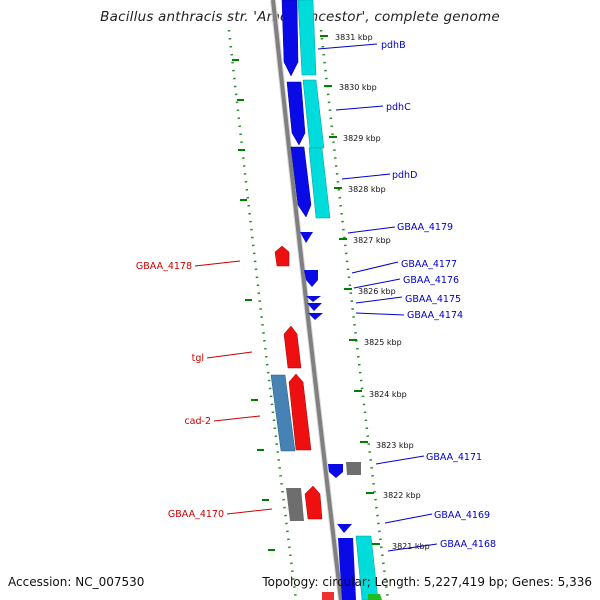 This screenshot has width=600, height=600. Describe the element at coordinates (283, 413) in the screenshot. I see `gene-cad-2-pair` at that location.